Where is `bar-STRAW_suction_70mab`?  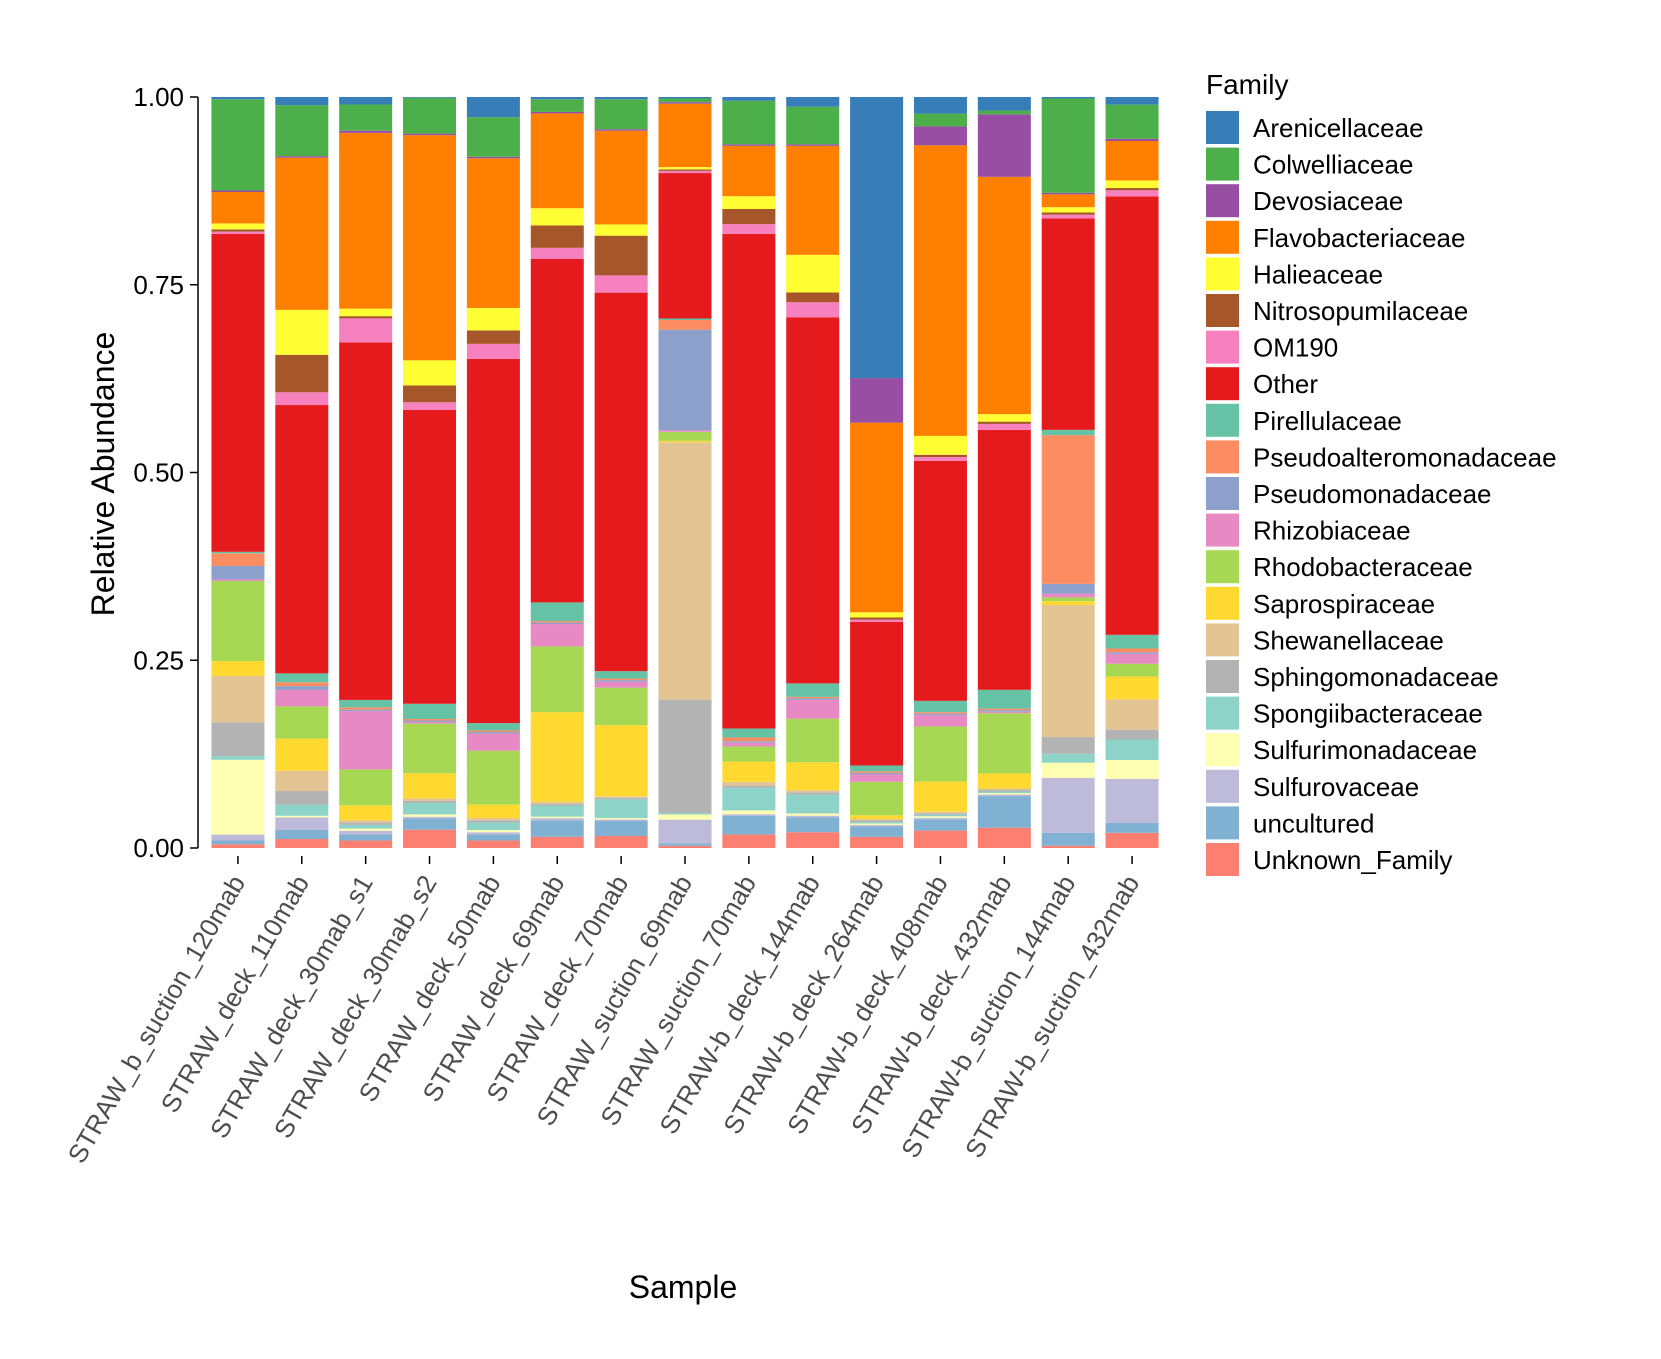
bar-STRAW_suction_70mab is located at coordinates (749, 472).